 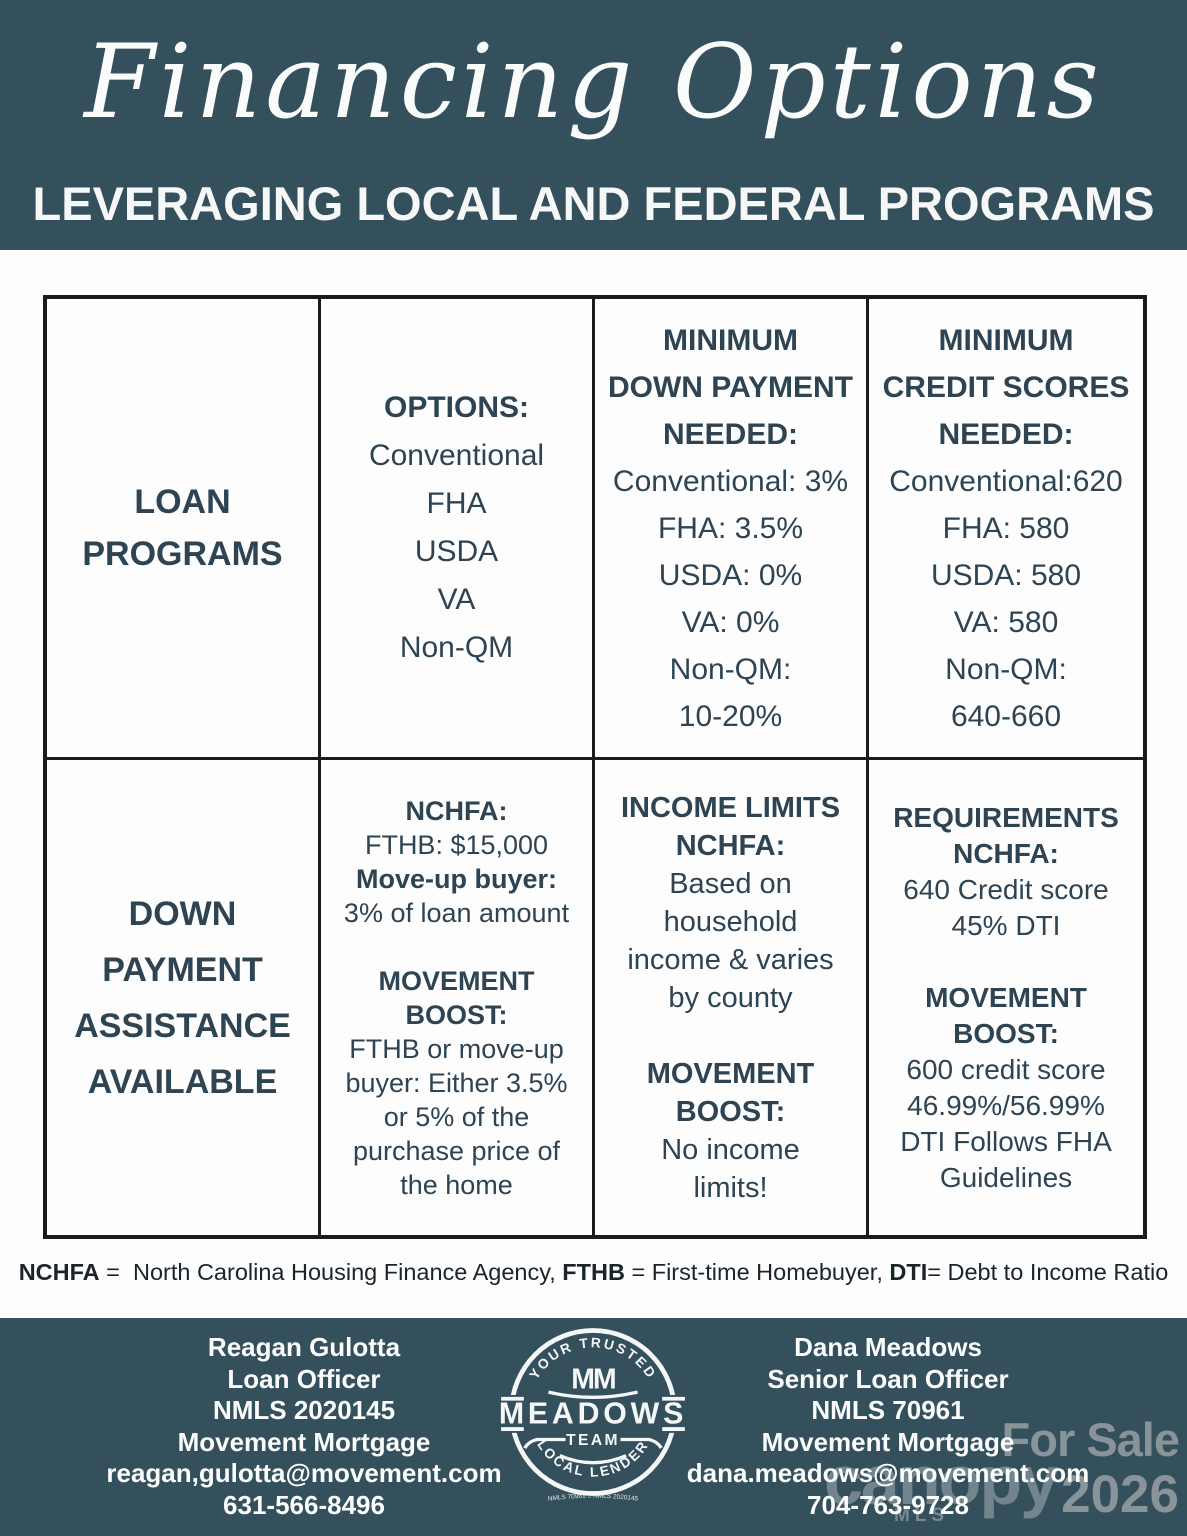 What do you see at coordinates (730, 575) in the screenshot?
I see `text-line: USDA: 0%` at bounding box center [730, 575].